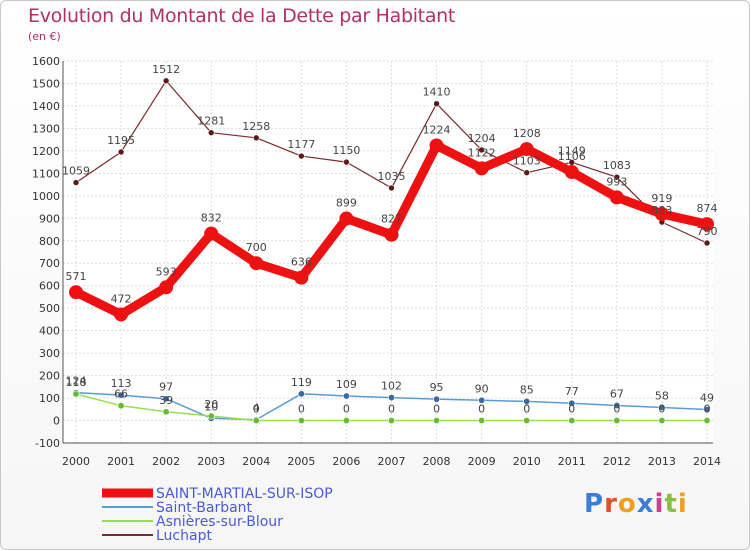 This screenshot has width=750, height=550. Describe the element at coordinates (572, 156) in the screenshot. I see `data-label-saint-martial-sur-isop: 1106` at that location.